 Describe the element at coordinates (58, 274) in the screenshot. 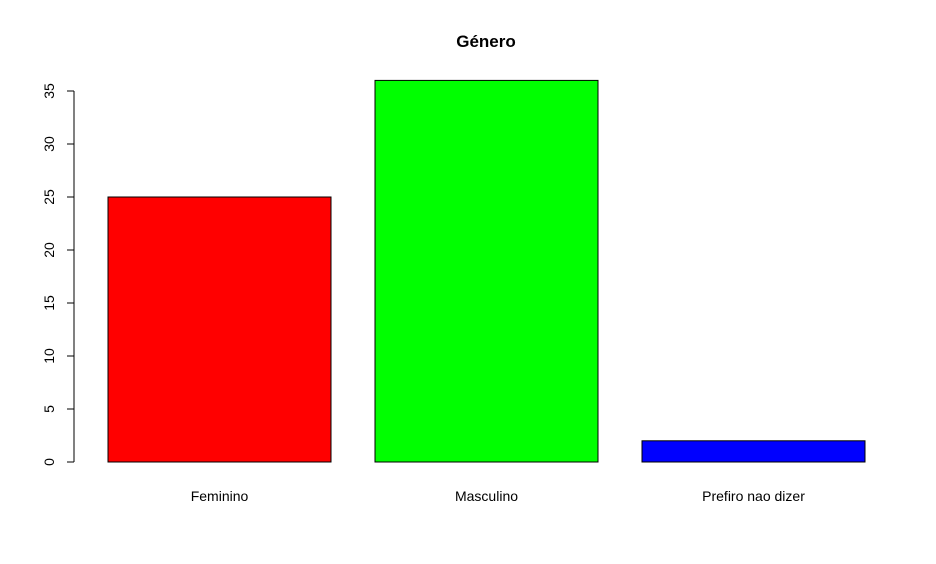

I see `y-axis: 0 5 10 15 20 25 30 35` at that location.